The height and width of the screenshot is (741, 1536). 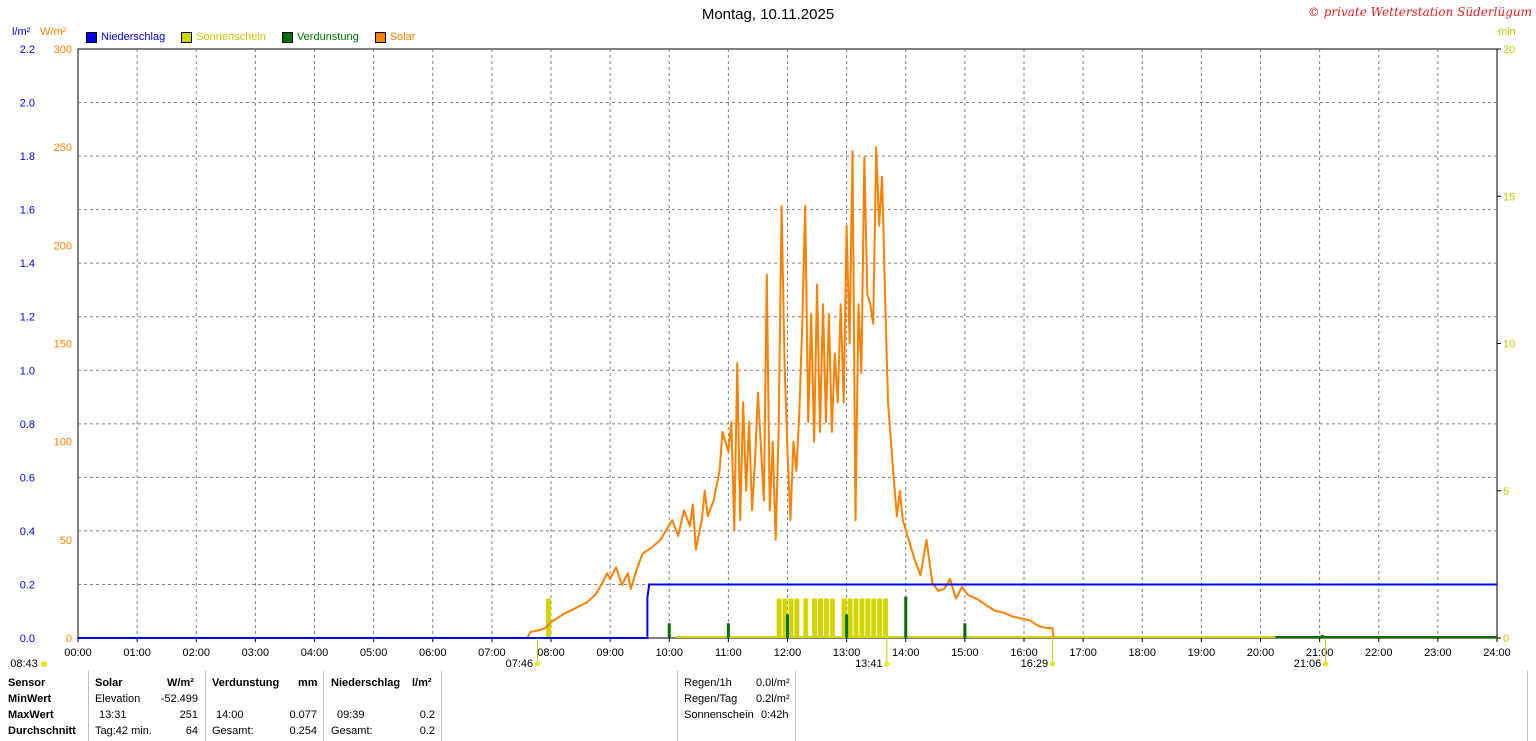 I want to click on x-tick-label: 24:00, so click(x=1497, y=653).